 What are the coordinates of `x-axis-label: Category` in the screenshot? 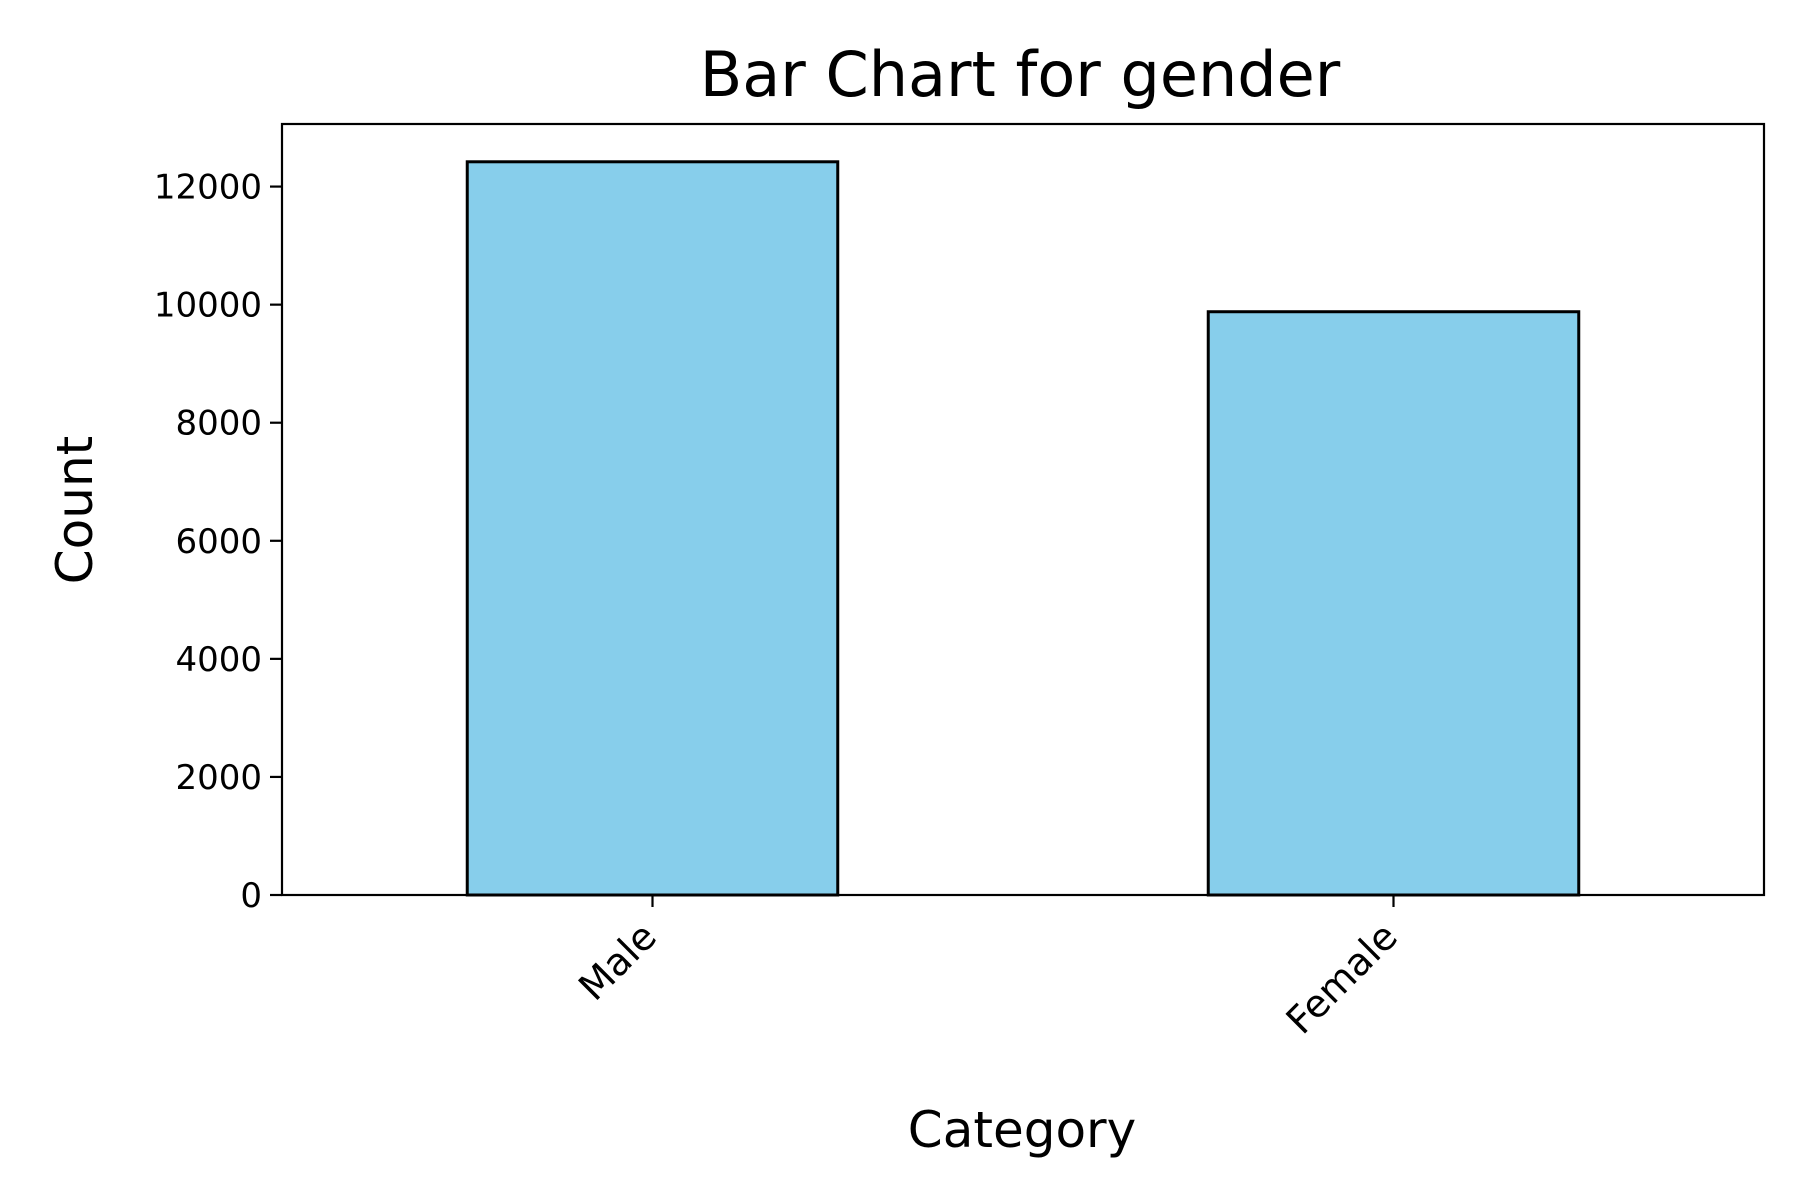 It's located at (1022, 1130).